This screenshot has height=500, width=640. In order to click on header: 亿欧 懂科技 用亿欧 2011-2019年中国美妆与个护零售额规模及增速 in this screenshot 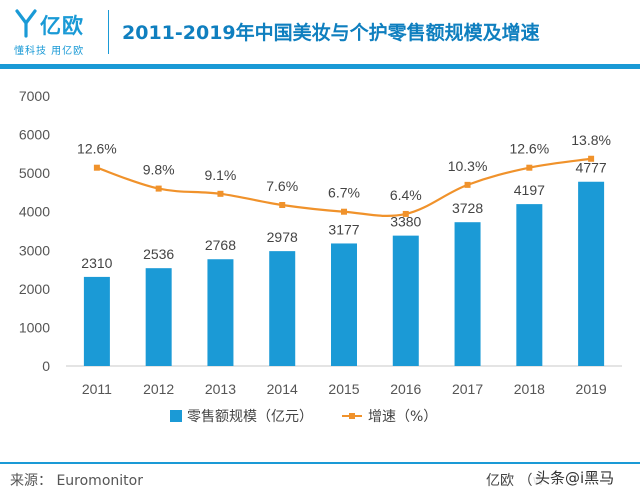, I will do `click(320, 32)`.